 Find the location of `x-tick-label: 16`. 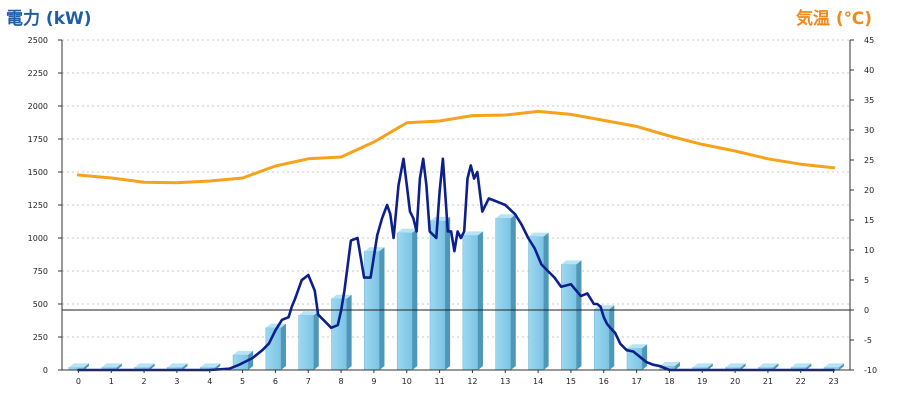

x-tick-label: 16 is located at coordinates (604, 381).